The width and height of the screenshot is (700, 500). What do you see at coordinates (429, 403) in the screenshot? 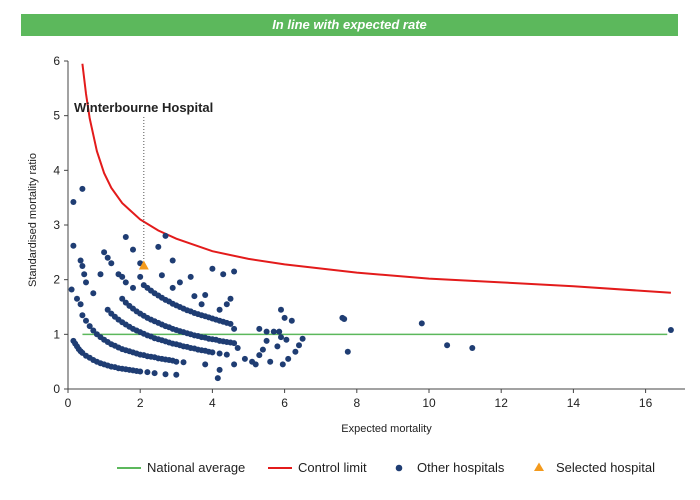
I see `x-tick-label: 10` at bounding box center [429, 403].